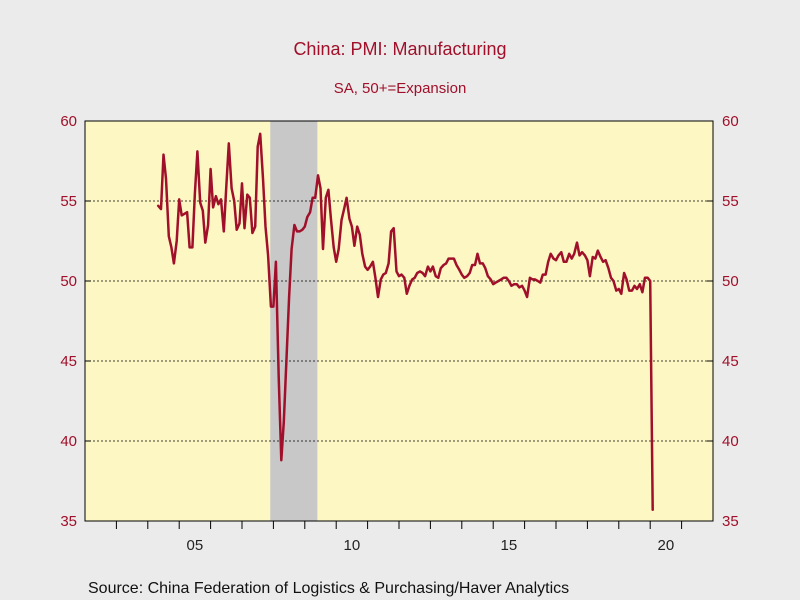 The width and height of the screenshot is (800, 600). Describe the element at coordinates (730, 281) in the screenshot. I see `y-tick-label-right: 50` at that location.